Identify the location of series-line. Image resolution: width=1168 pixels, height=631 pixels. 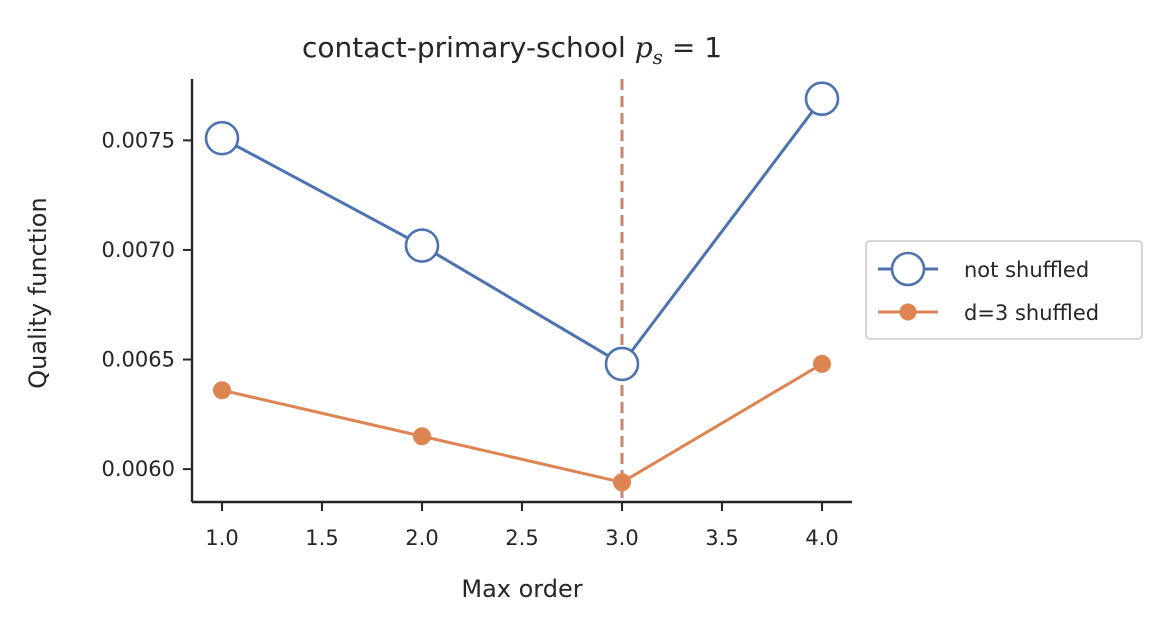
(522, 423).